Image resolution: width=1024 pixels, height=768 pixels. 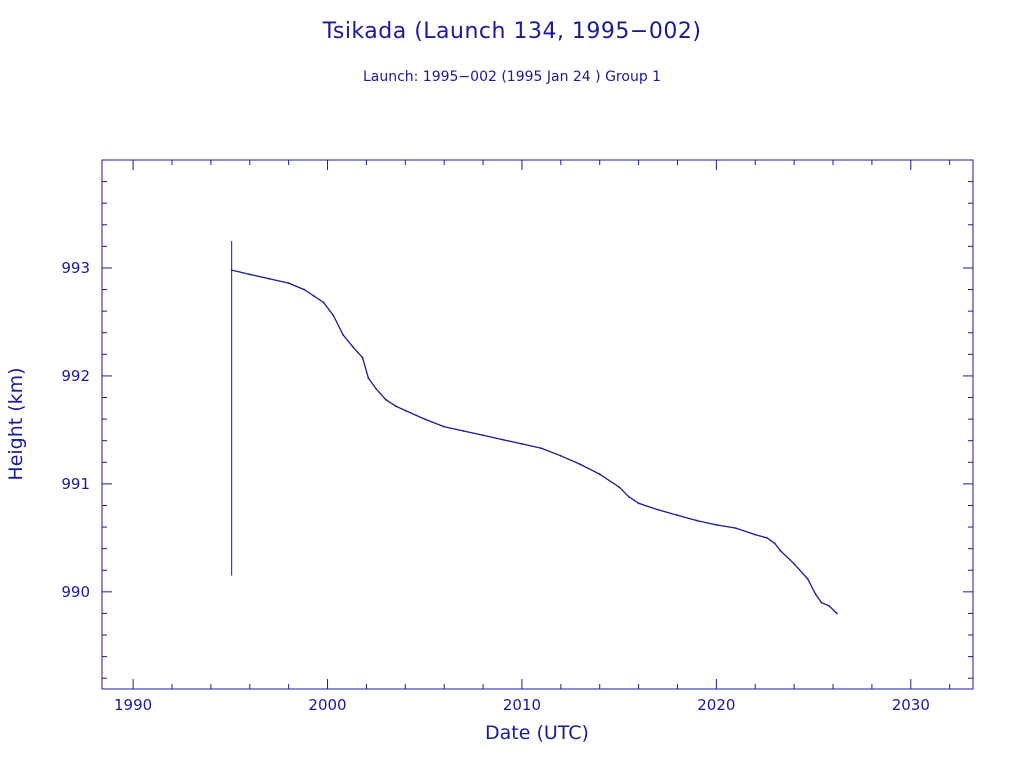 I want to click on chart-subtitle: Launch: 1995−002 (1995 Jan 24 ) Group 1, so click(x=512, y=77).